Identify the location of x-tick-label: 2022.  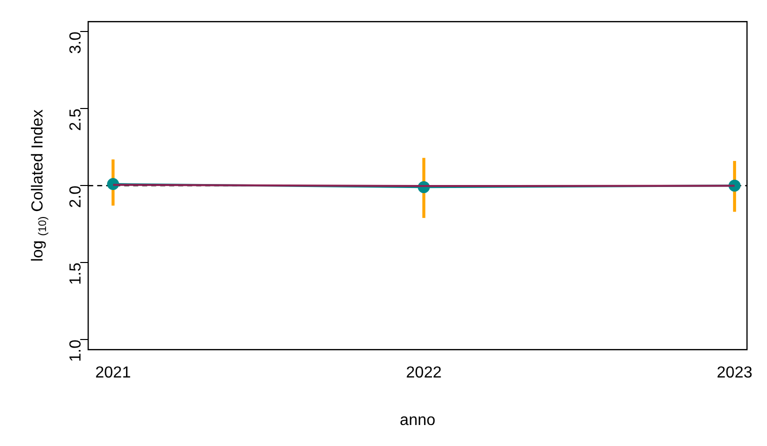
(424, 373).